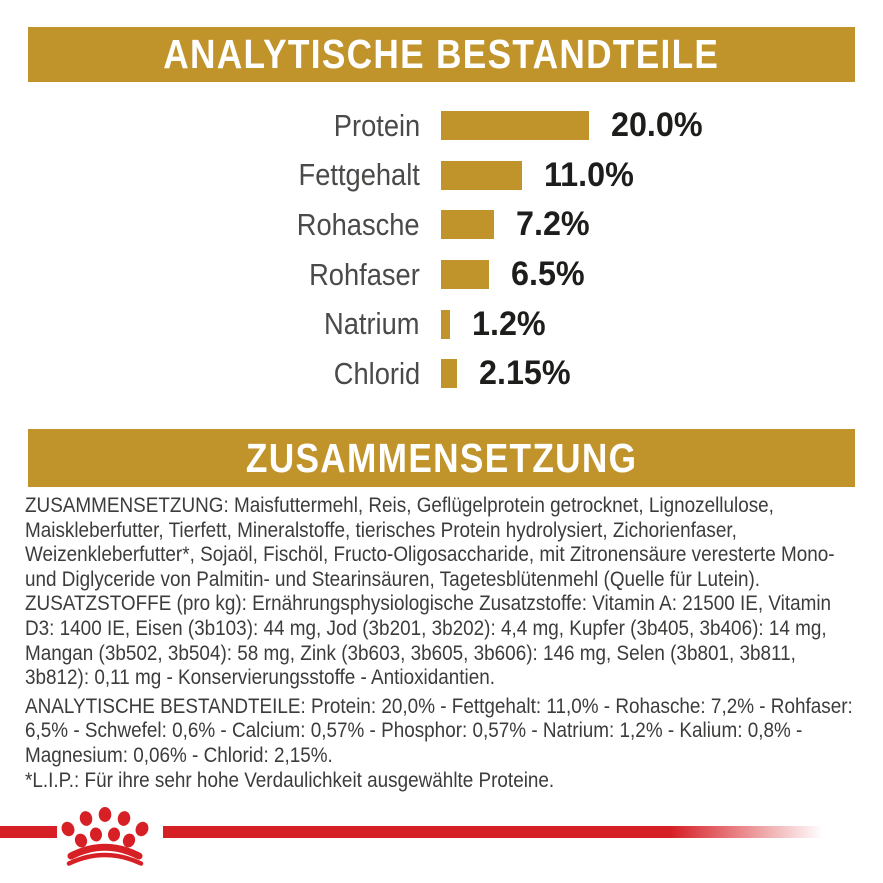  I want to click on chart-category-label: Rohfaser, so click(364, 274).